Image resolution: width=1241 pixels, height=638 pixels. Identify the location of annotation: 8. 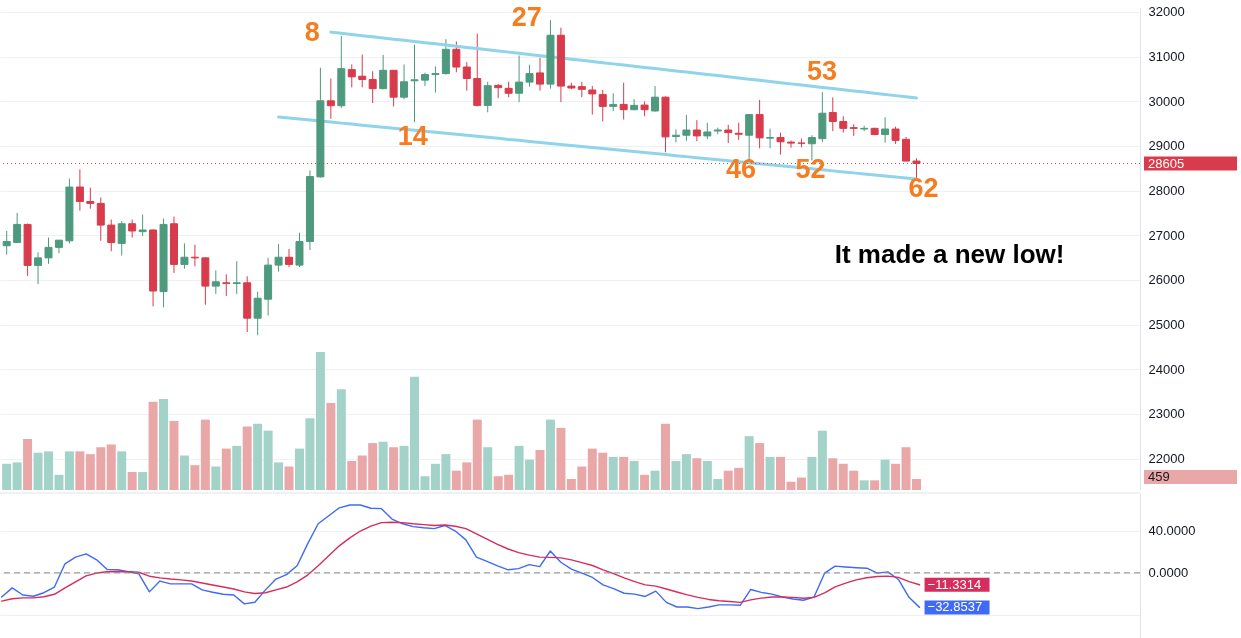
(312, 32).